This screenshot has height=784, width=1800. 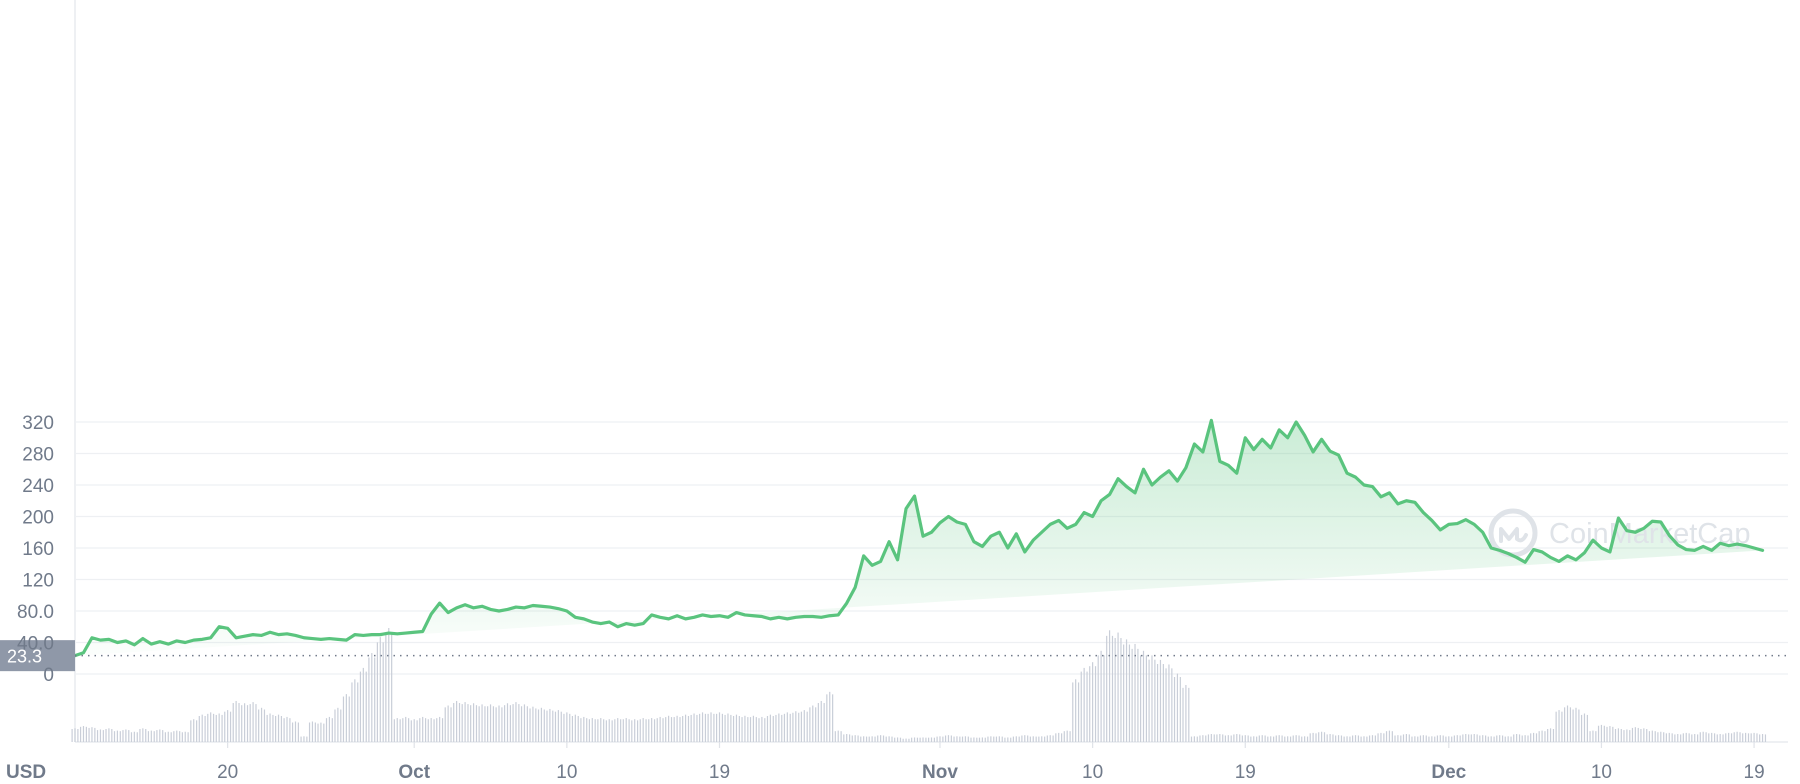 I want to click on y-tick-label: 280, so click(x=38, y=455).